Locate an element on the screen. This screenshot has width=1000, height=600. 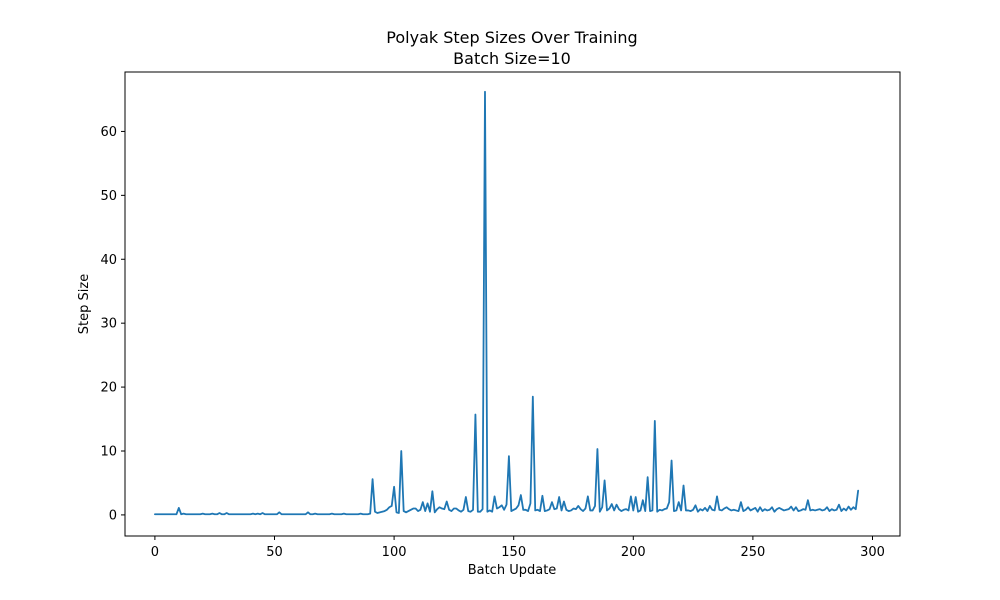
y-tick-label: 10 is located at coordinates (108, 451).